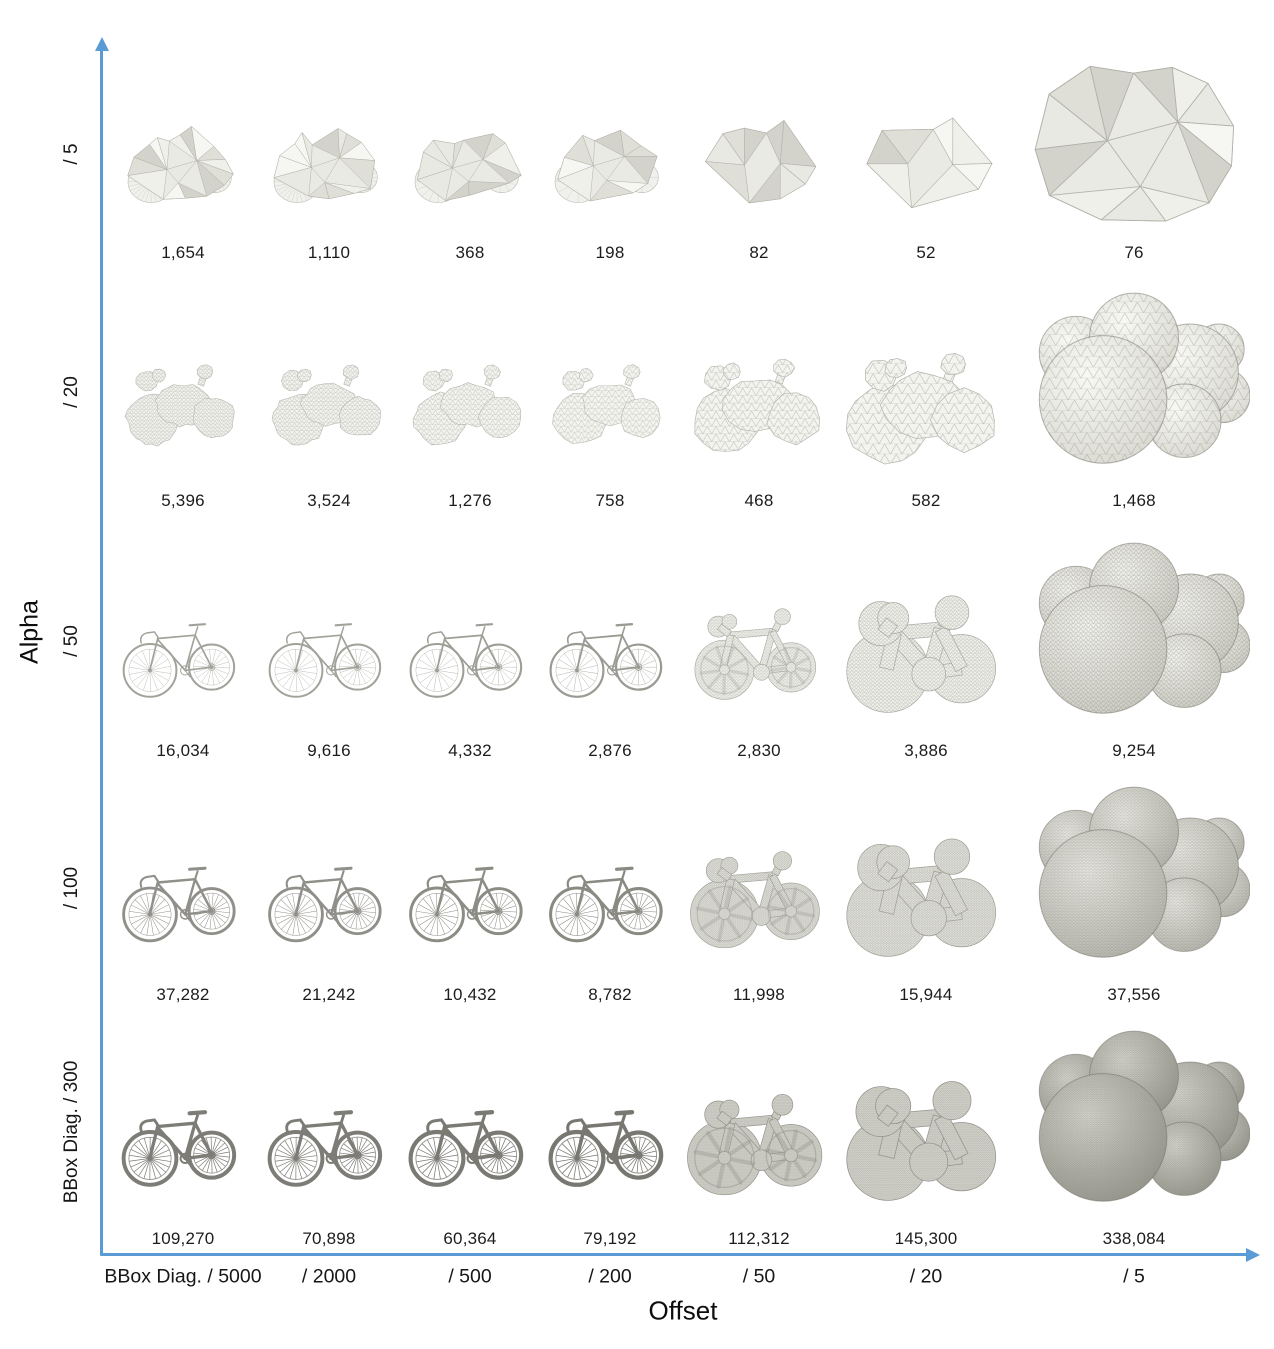  Describe the element at coordinates (759, 1238) in the screenshot. I see `face-count: 112,312` at that location.